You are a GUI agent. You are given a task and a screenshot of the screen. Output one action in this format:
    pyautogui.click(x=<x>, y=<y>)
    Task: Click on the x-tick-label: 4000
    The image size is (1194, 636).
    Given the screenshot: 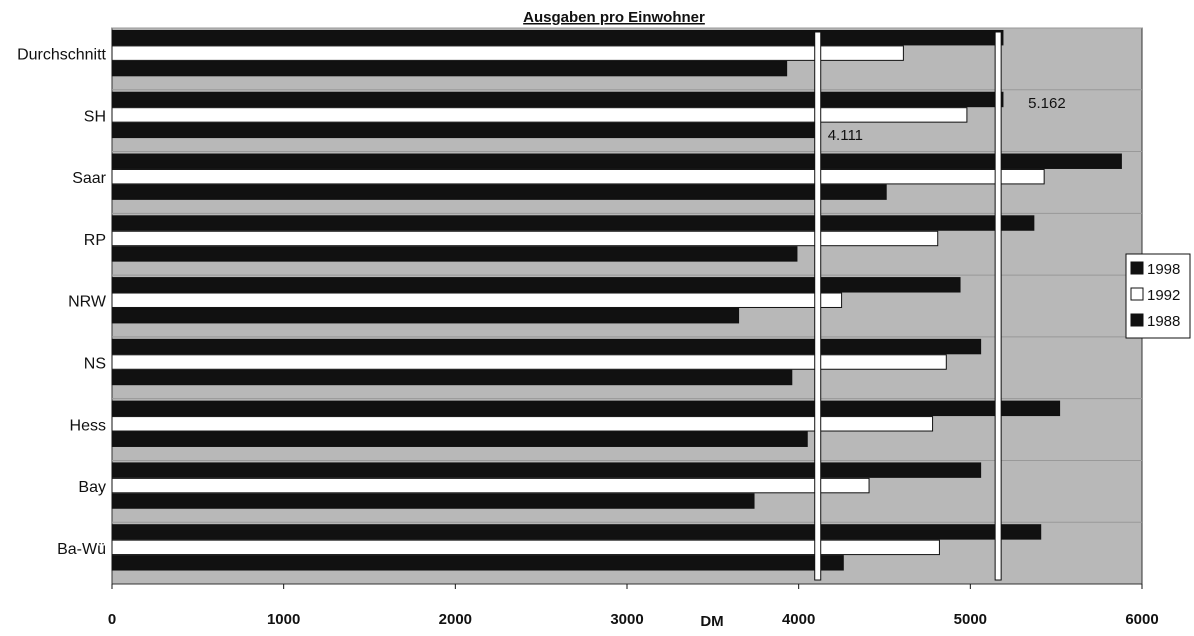 What is the action you would take?
    pyautogui.click(x=798, y=619)
    